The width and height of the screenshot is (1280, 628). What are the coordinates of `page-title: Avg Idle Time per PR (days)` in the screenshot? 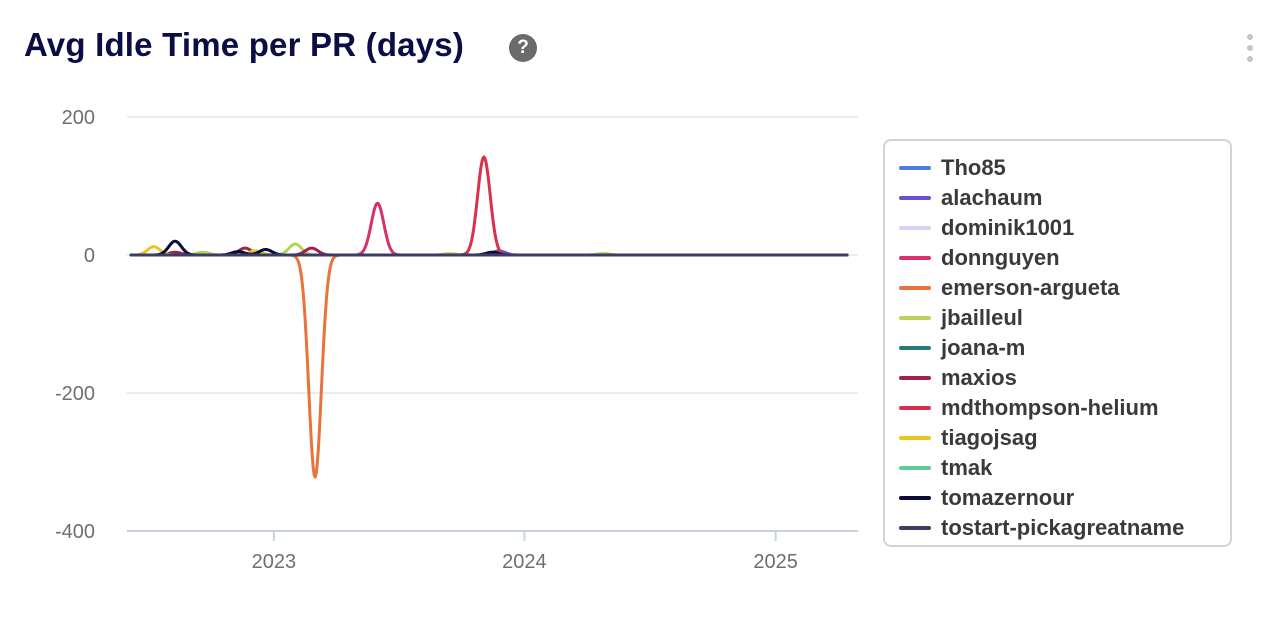 It's located at (244, 44).